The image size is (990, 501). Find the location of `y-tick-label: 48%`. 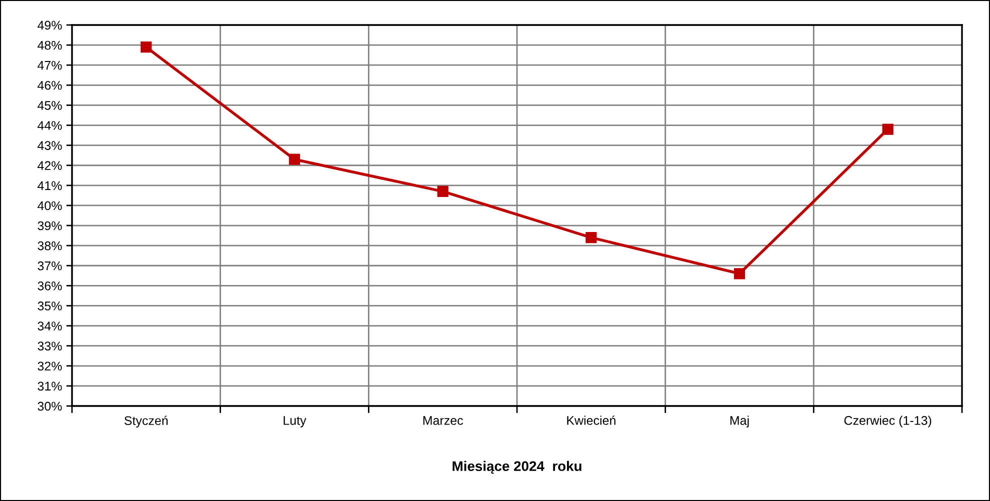

y-tick-label: 48% is located at coordinates (50, 45).